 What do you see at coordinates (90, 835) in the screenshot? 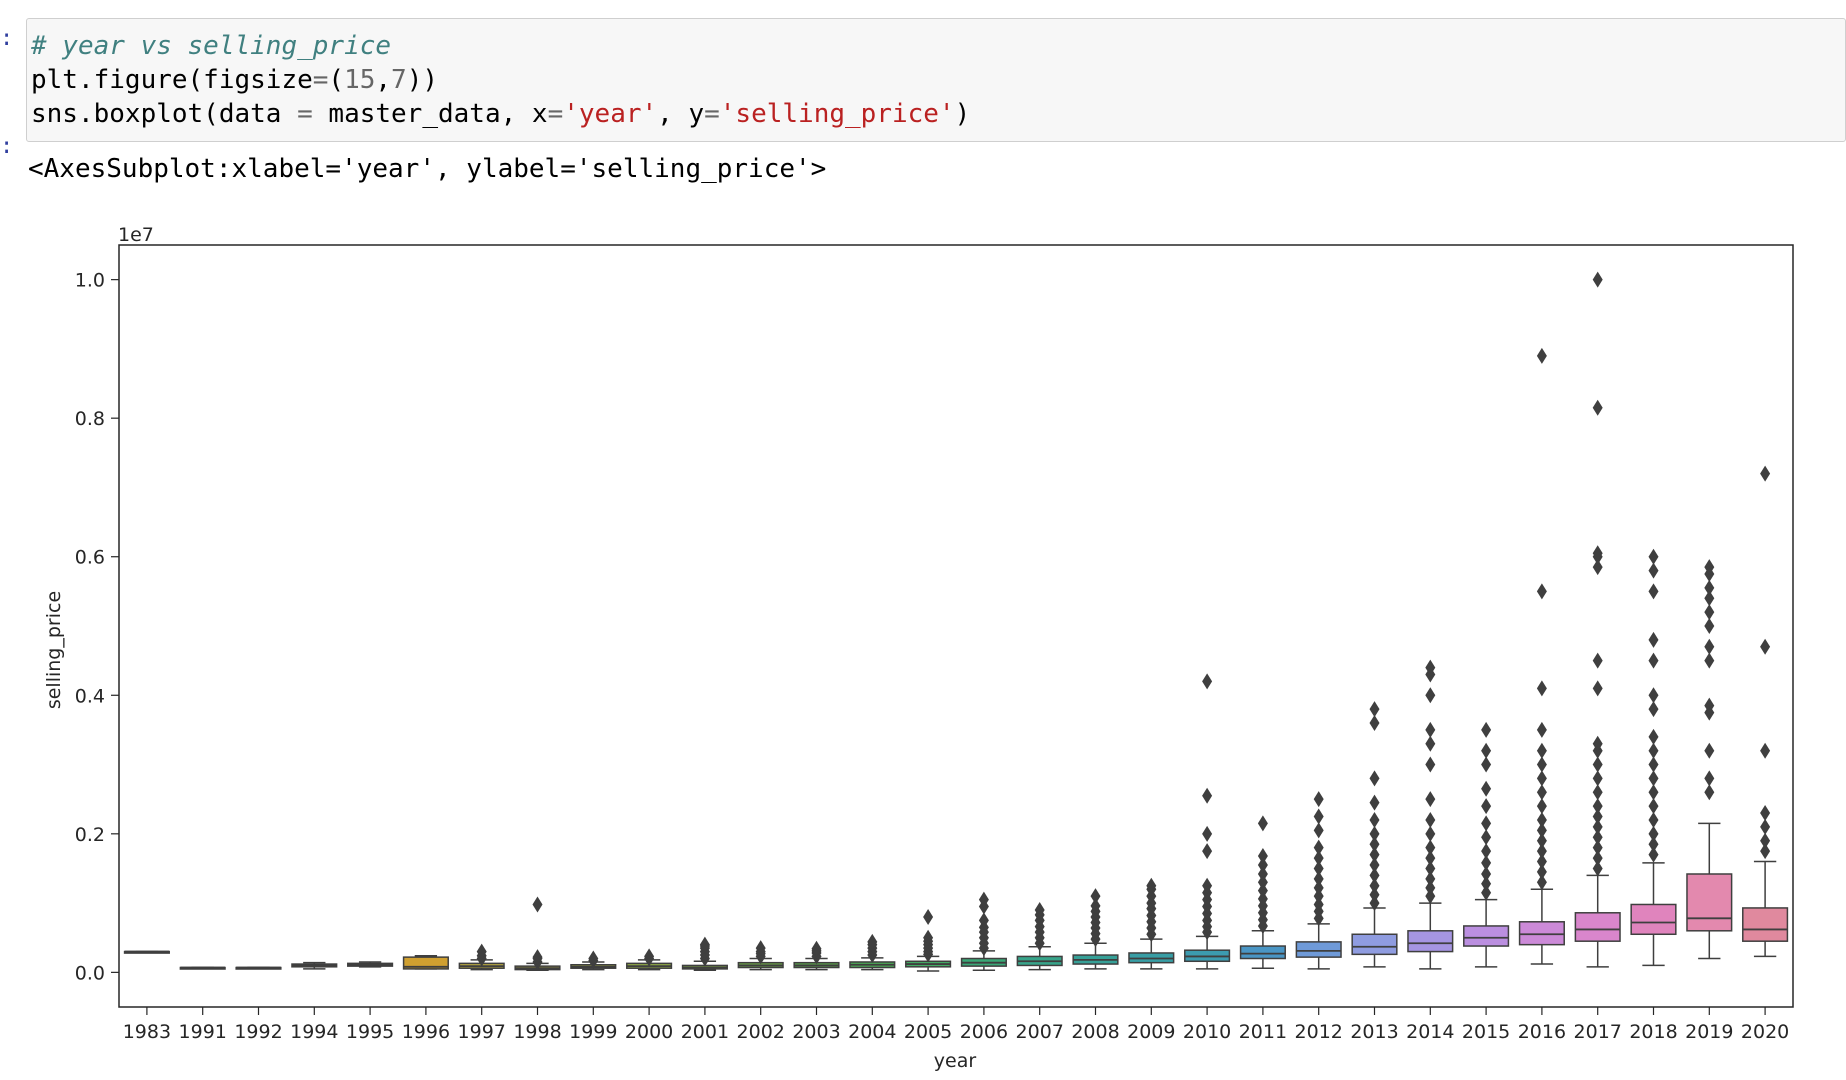
I see `y-tick-label: 0.2` at bounding box center [90, 835].